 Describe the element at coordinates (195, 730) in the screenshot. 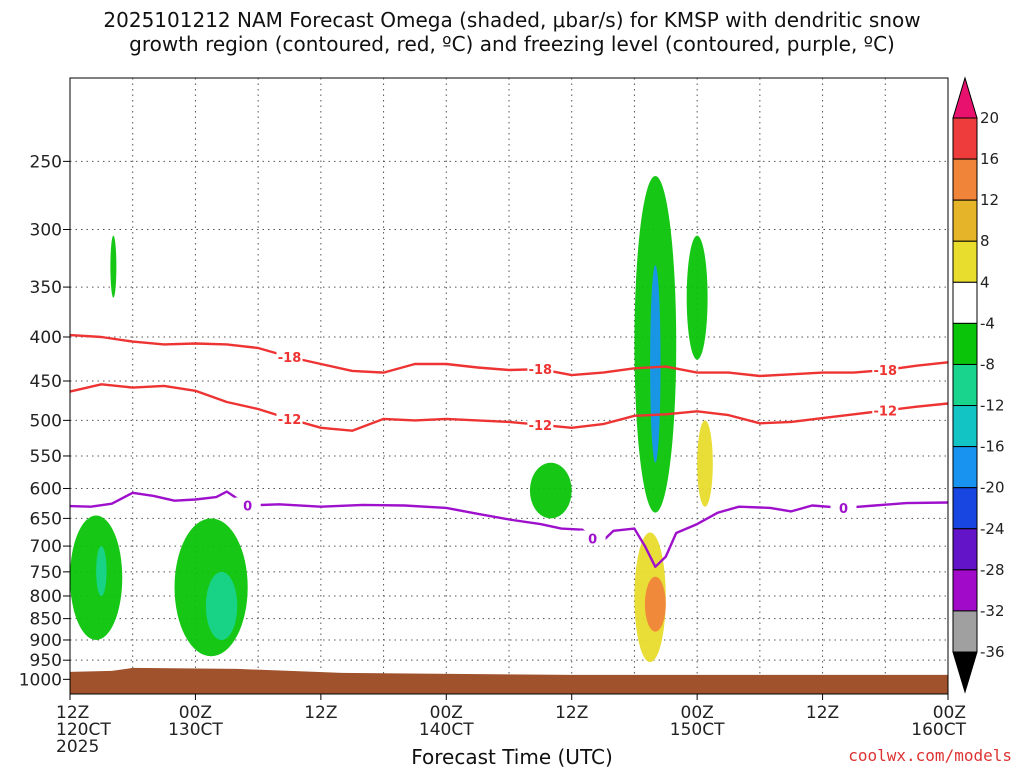

I see `x-tick-label: 130CT` at that location.